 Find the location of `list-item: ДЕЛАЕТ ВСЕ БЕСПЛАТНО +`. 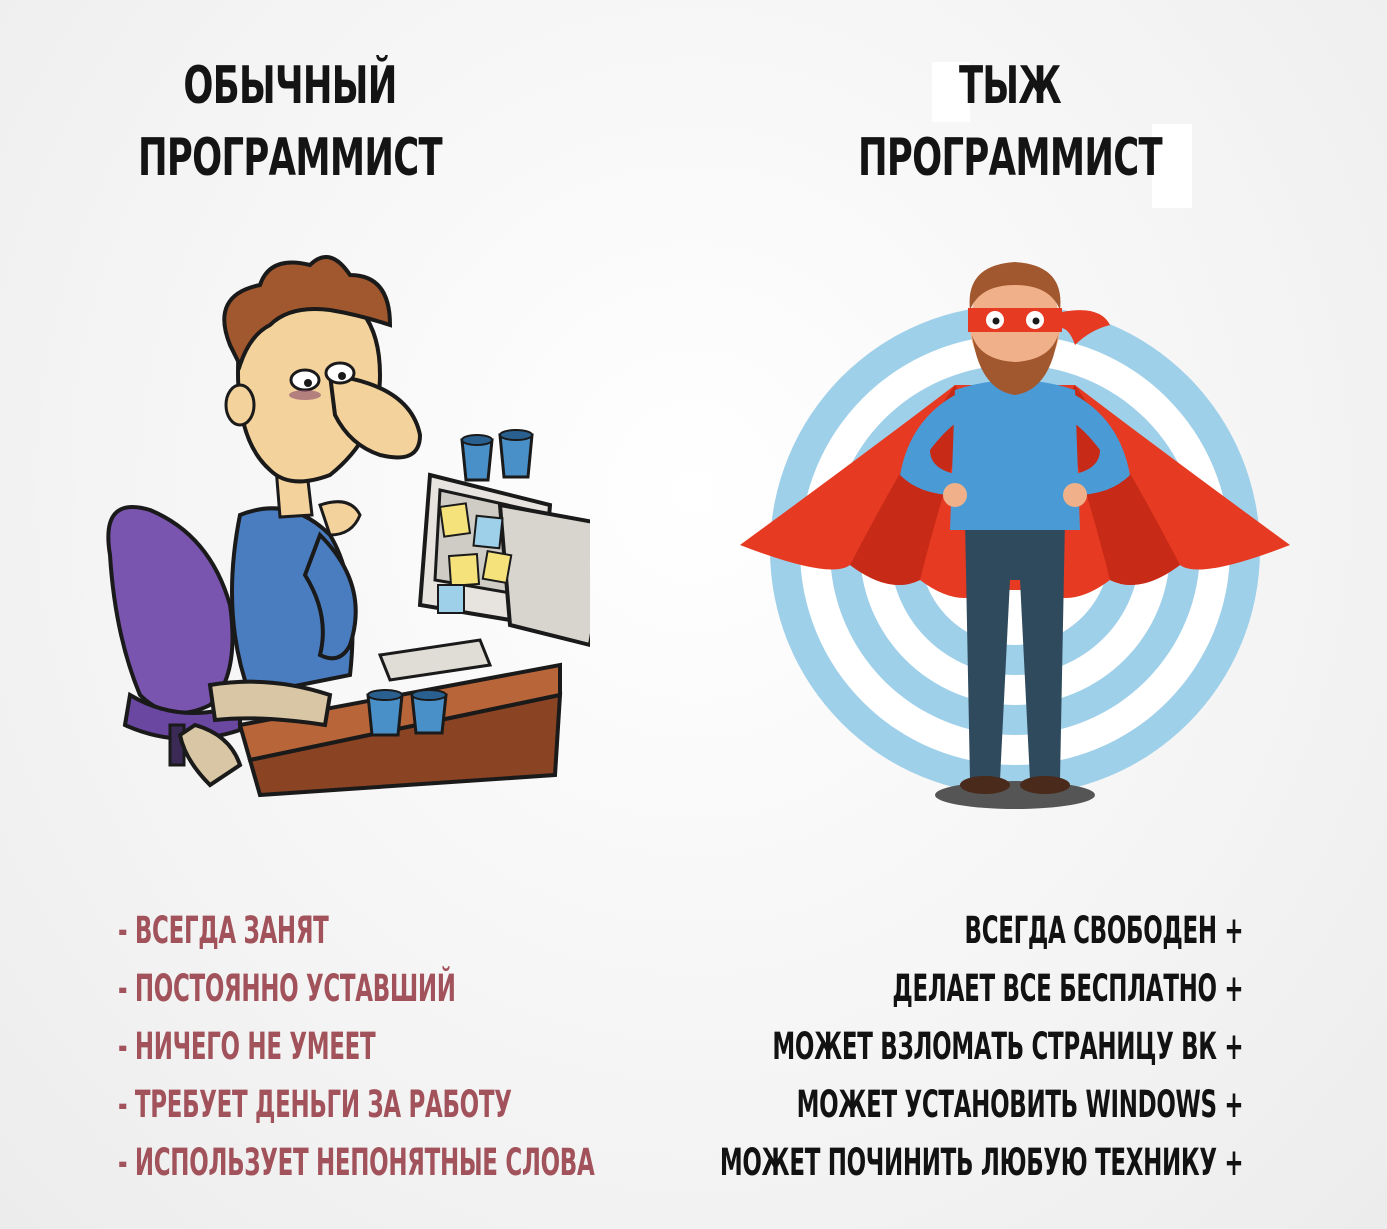

list-item: ДЕЛАЕТ ВСЕ БЕСПЛАТНО + is located at coordinates (1067, 988).